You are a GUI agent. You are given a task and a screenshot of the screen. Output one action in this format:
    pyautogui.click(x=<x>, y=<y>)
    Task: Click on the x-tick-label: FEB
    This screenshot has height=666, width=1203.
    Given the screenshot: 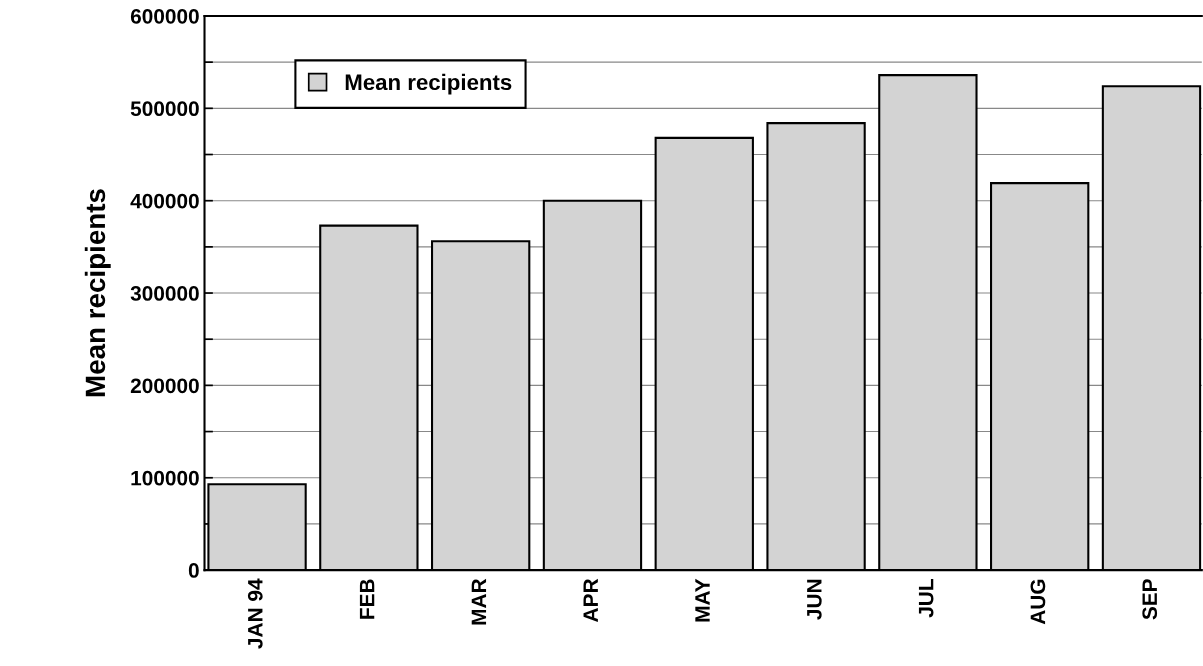 What is the action you would take?
    pyautogui.click(x=367, y=599)
    